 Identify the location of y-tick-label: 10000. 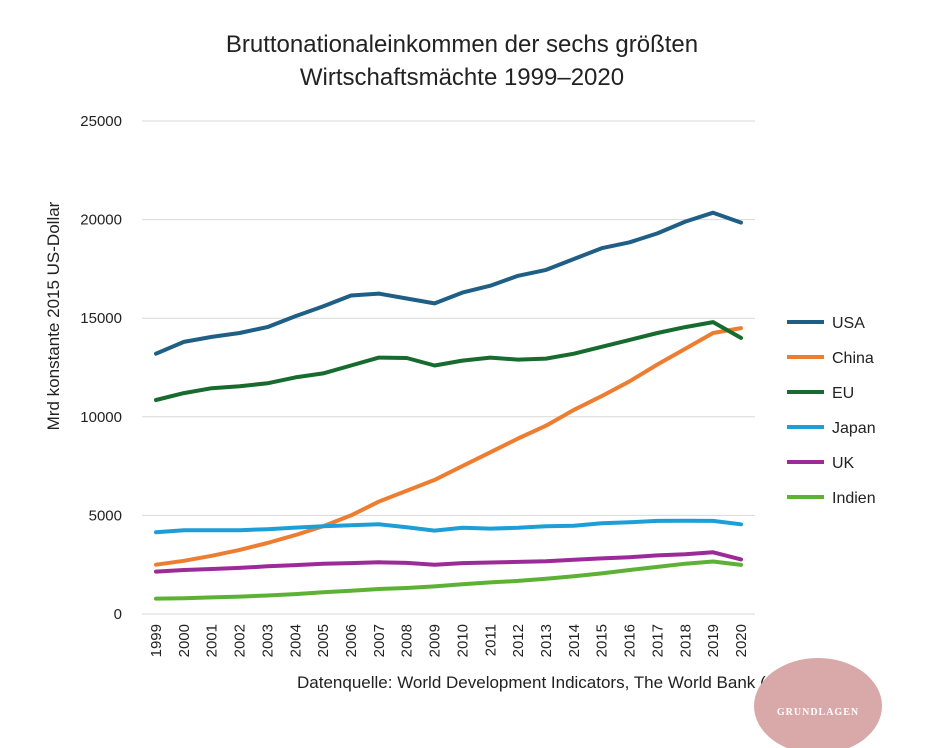
(101, 417).